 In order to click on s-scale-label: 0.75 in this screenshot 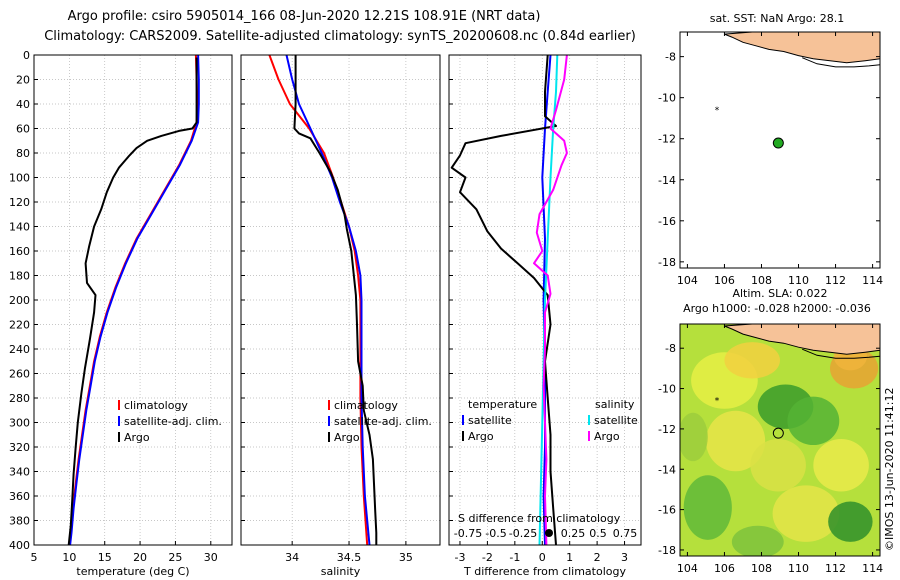, I will do `click(625, 533)`.